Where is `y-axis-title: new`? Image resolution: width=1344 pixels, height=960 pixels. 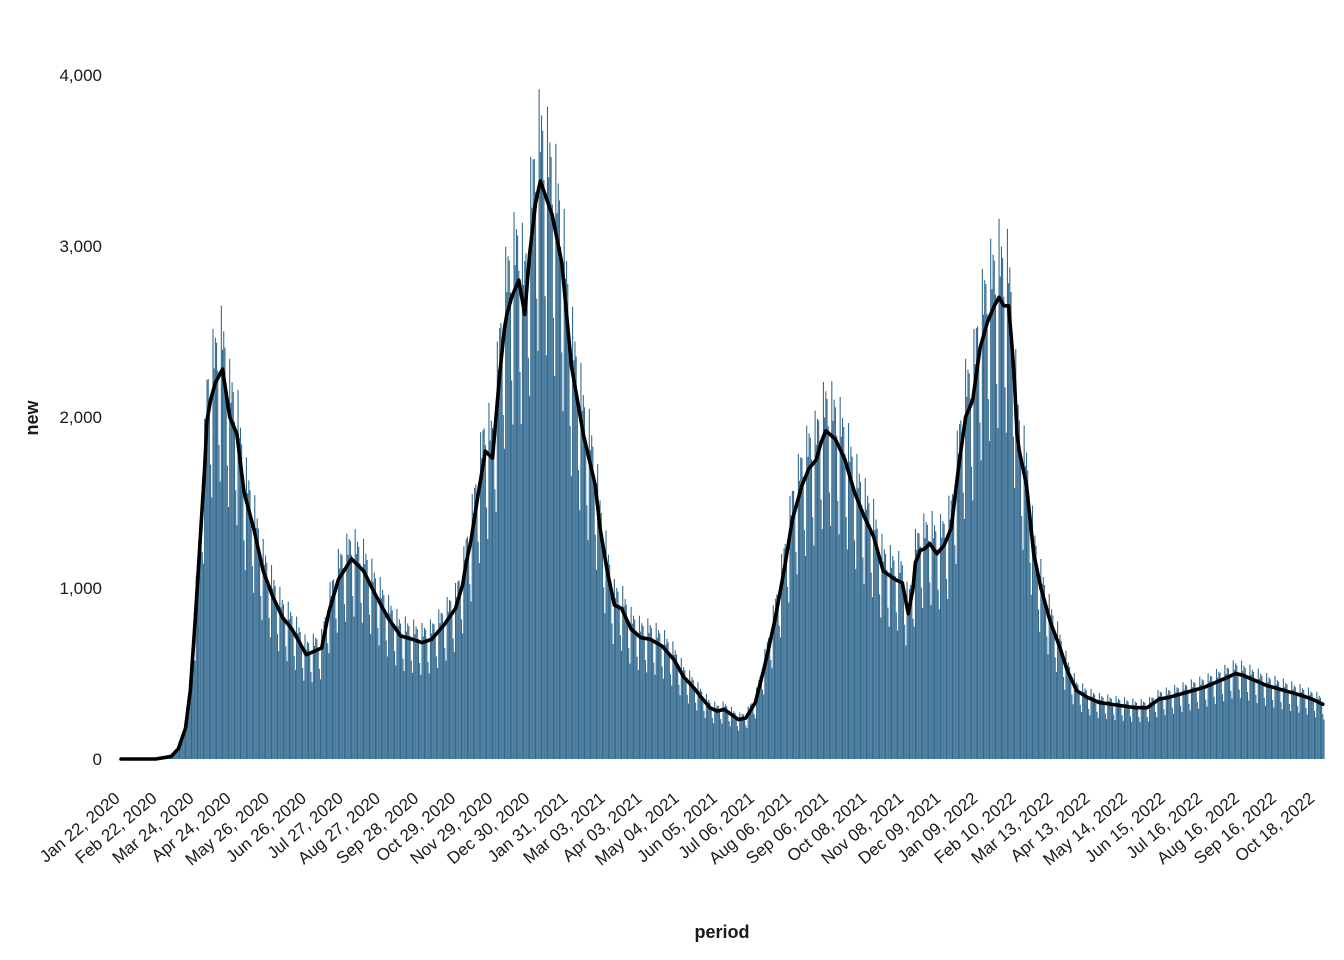
y-axis-title: new is located at coordinates (32, 418).